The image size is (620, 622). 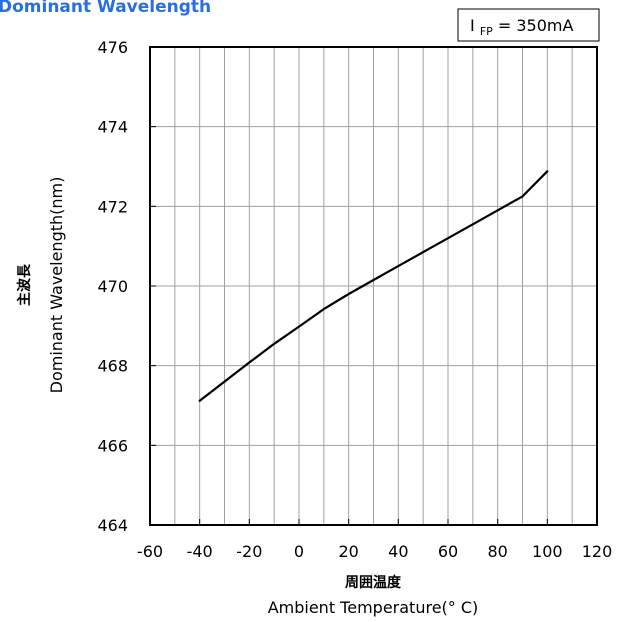 I want to click on chart-title: Dominant Wavelength, so click(x=105, y=8).